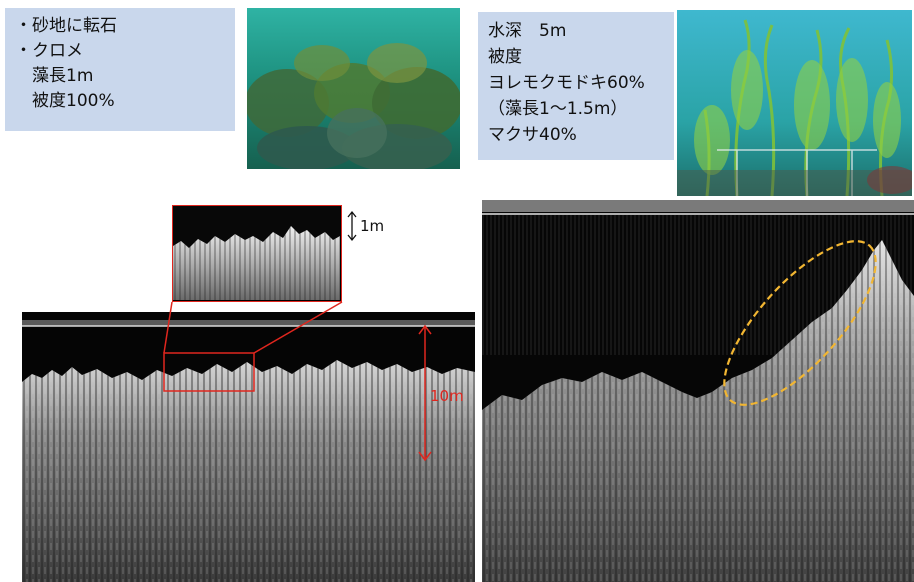  I want to click on zoom-selection-box, so click(209, 372).